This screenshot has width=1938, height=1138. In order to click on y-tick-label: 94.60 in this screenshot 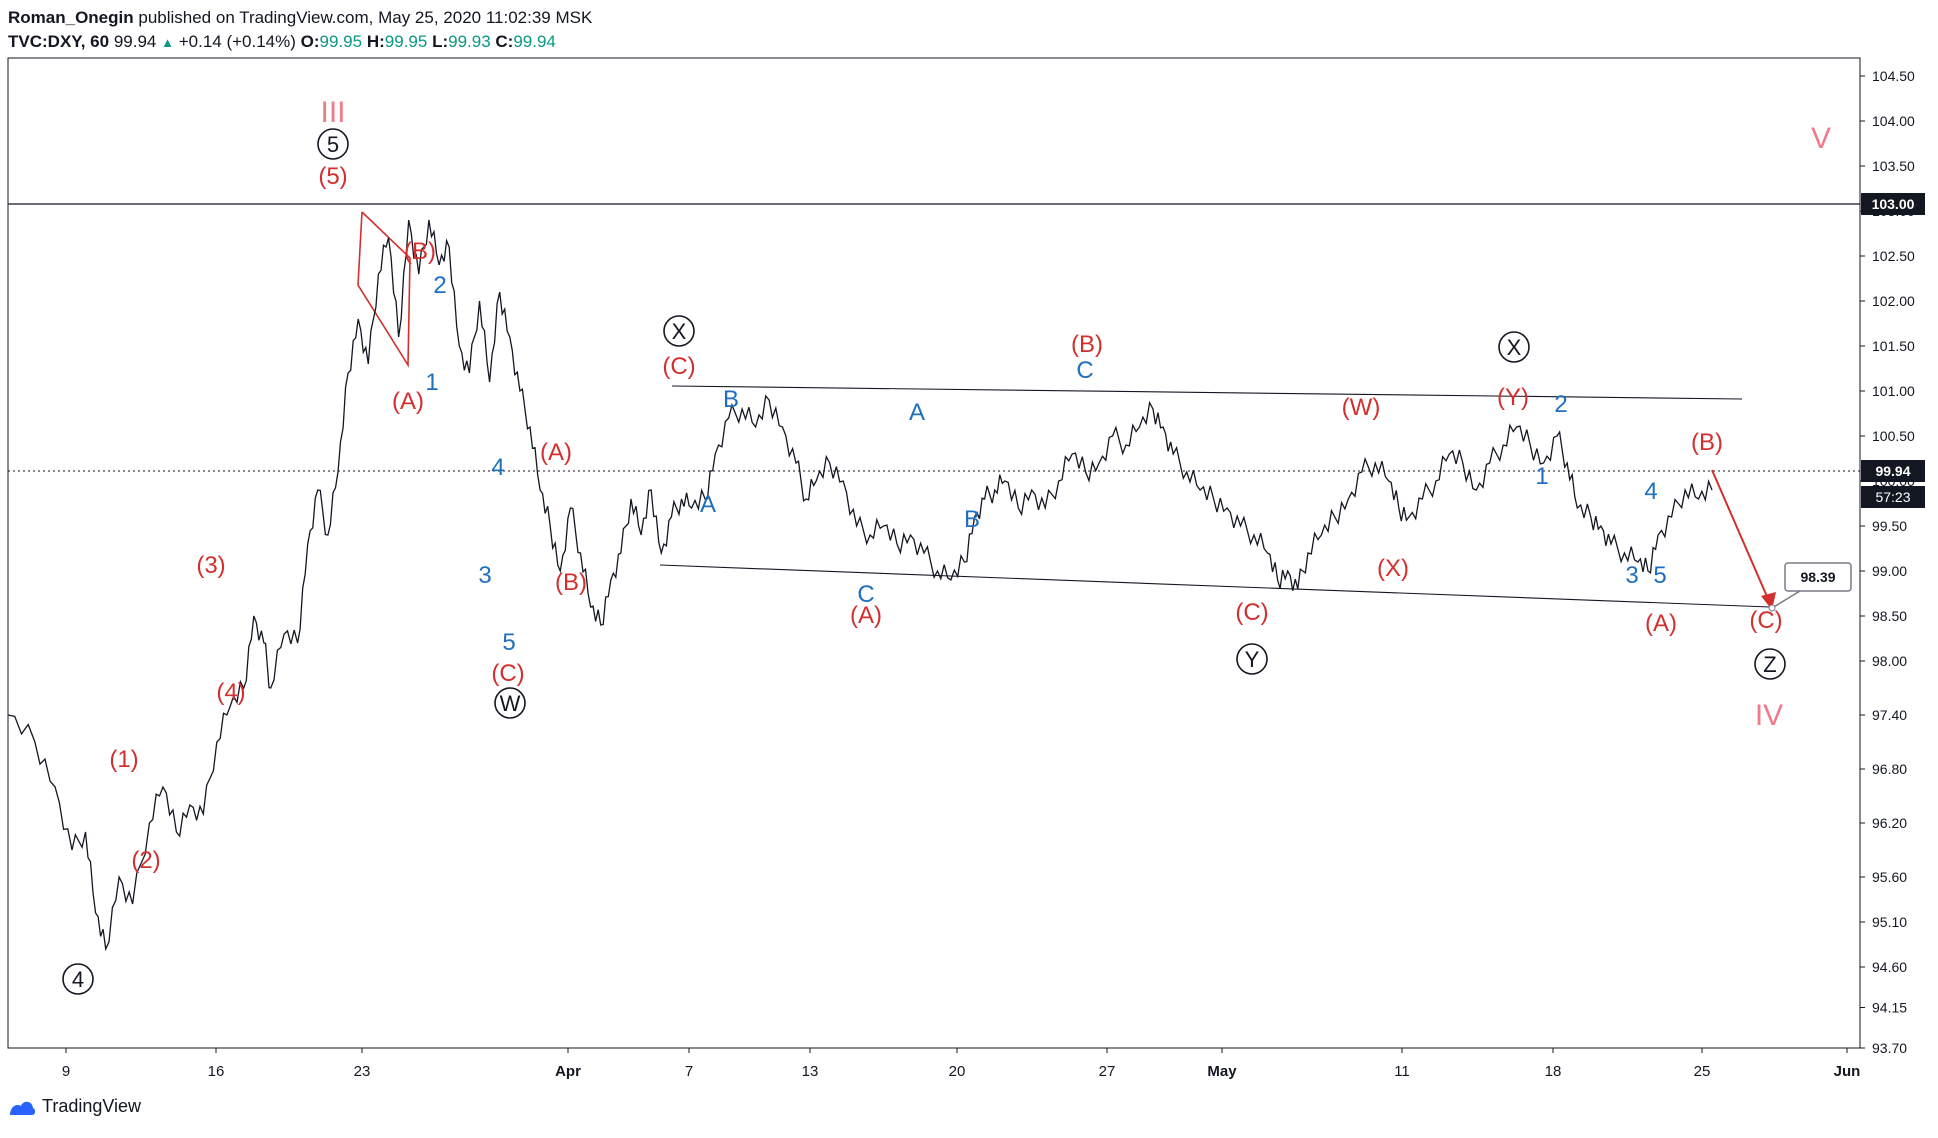, I will do `click(1889, 967)`.